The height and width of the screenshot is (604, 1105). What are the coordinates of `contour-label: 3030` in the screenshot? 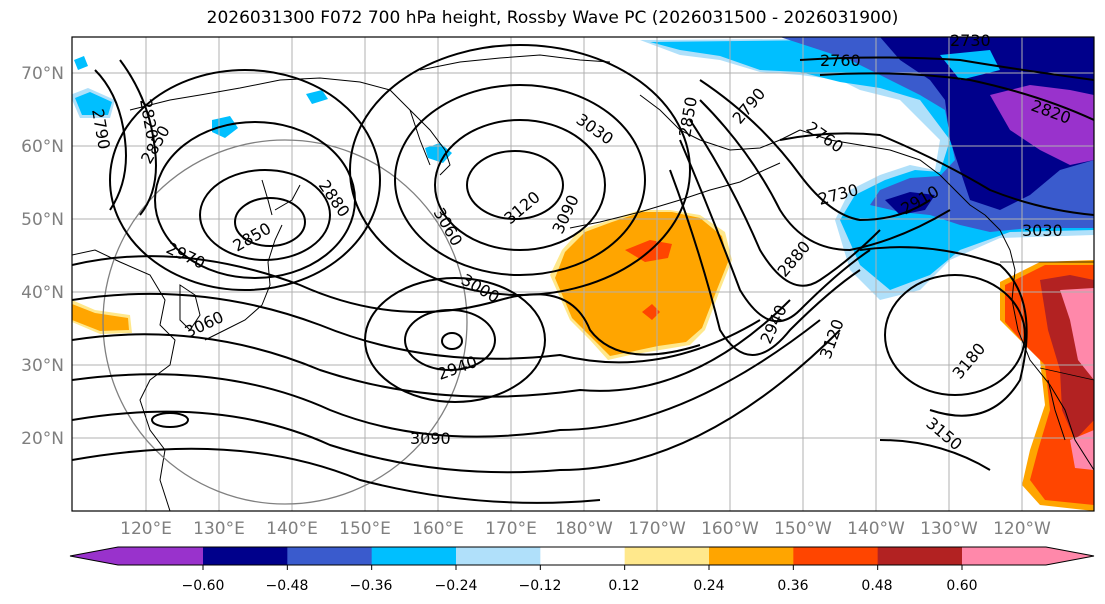 It's located at (1042, 230).